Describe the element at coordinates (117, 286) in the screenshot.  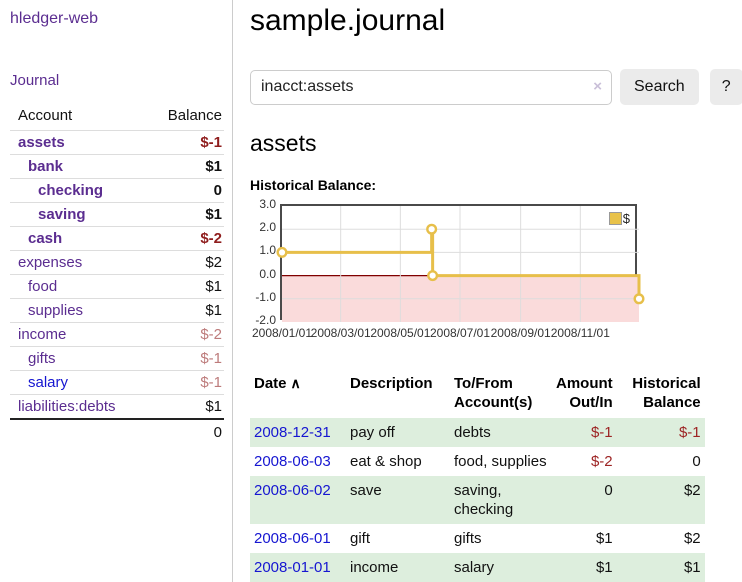
I see `account-row-food: food $1` at that location.